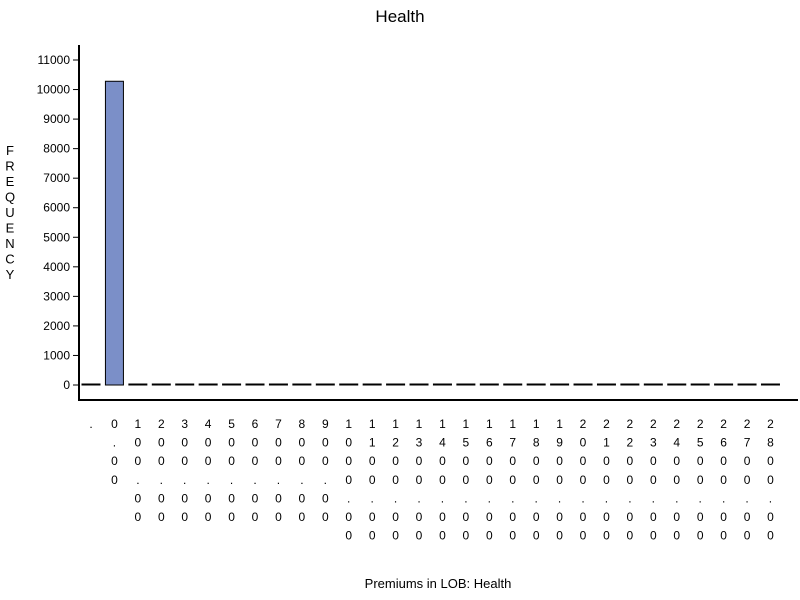 This screenshot has width=800, height=600. Describe the element at coordinates (56, 355) in the screenshot. I see `y-tick-label: 1000` at that location.